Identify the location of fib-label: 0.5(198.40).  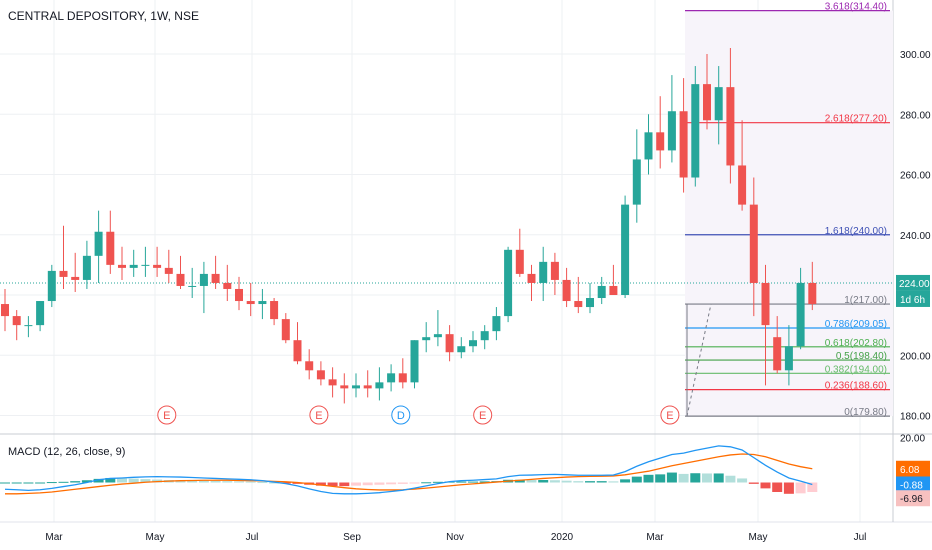
(861, 356).